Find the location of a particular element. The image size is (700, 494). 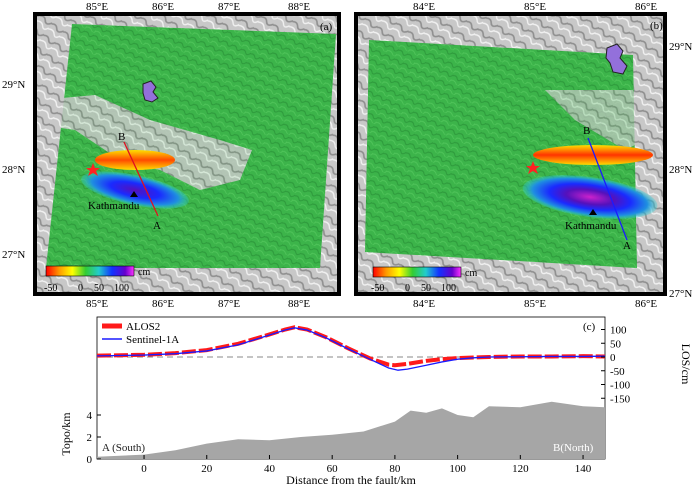

los-tick-label: -100 is located at coordinates (620, 386).